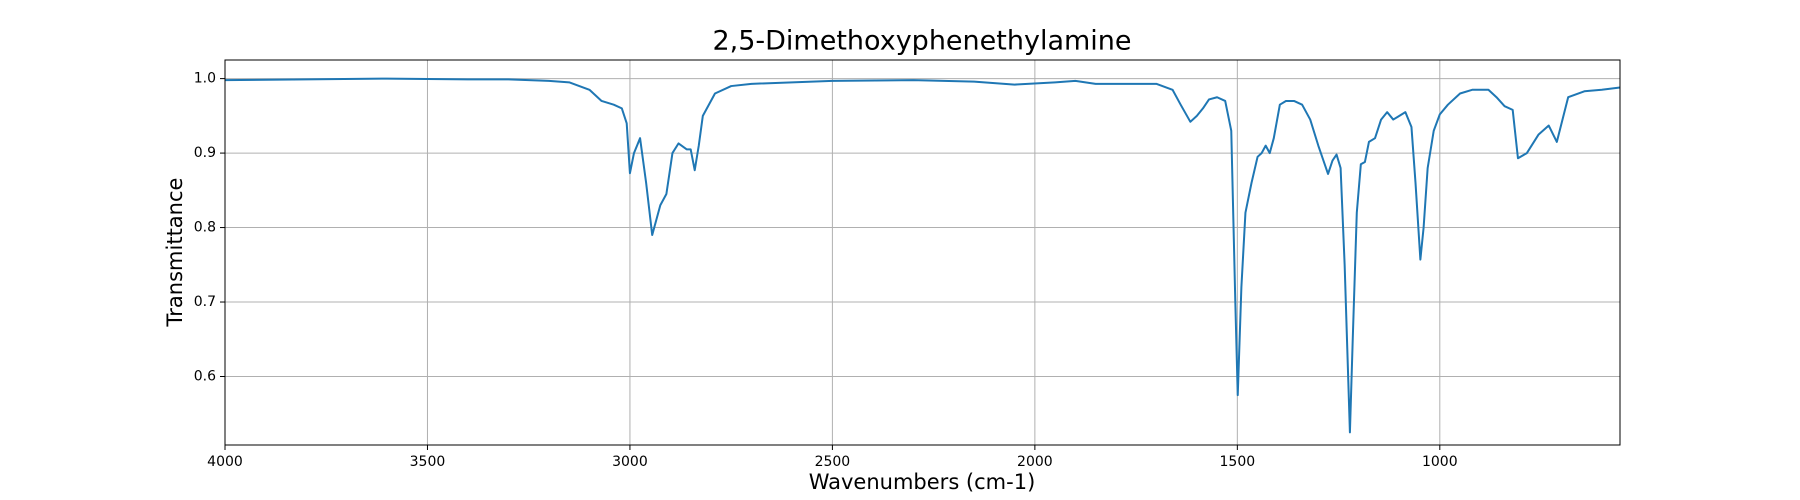  I want to click on x-tick-label: 3000, so click(630, 462).